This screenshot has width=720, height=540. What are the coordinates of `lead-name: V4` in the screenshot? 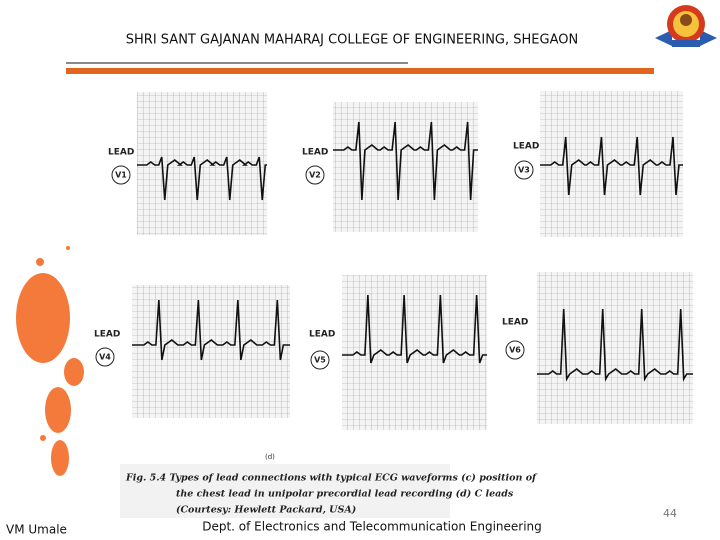 It's located at (105, 357).